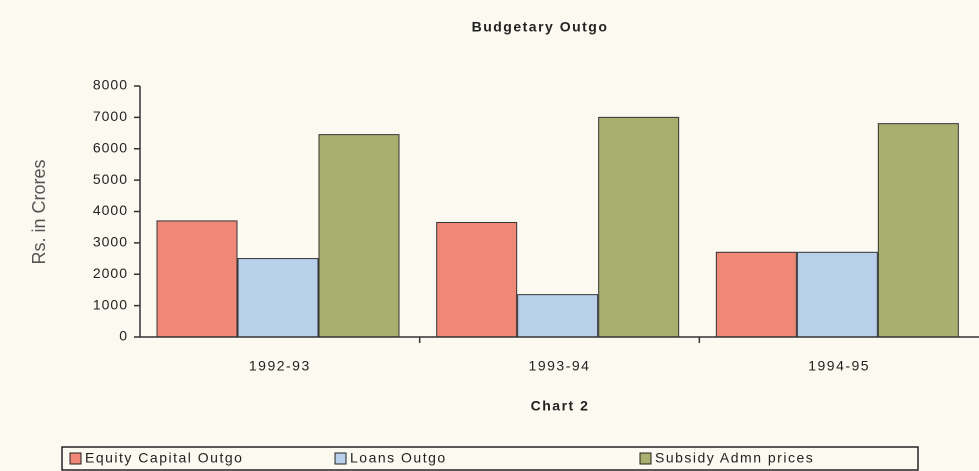 Image resolution: width=979 pixels, height=471 pixels. What do you see at coordinates (839, 366) in the screenshot?
I see `x-tick-label: 1994-95` at bounding box center [839, 366].